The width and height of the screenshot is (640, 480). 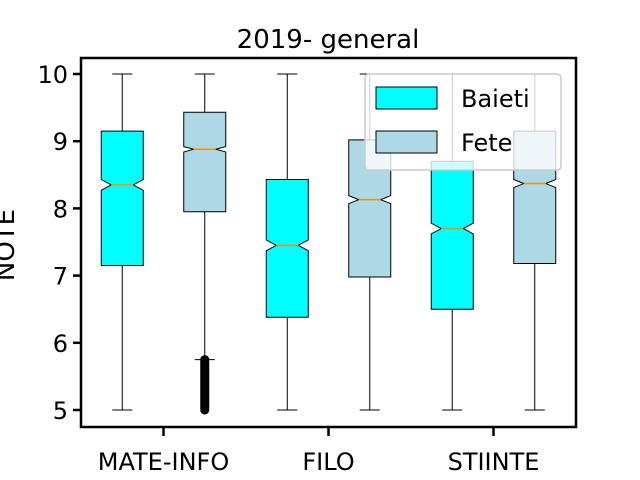 What do you see at coordinates (495, 99) in the screenshot?
I see `legend-label-baieti: Baieti` at bounding box center [495, 99].